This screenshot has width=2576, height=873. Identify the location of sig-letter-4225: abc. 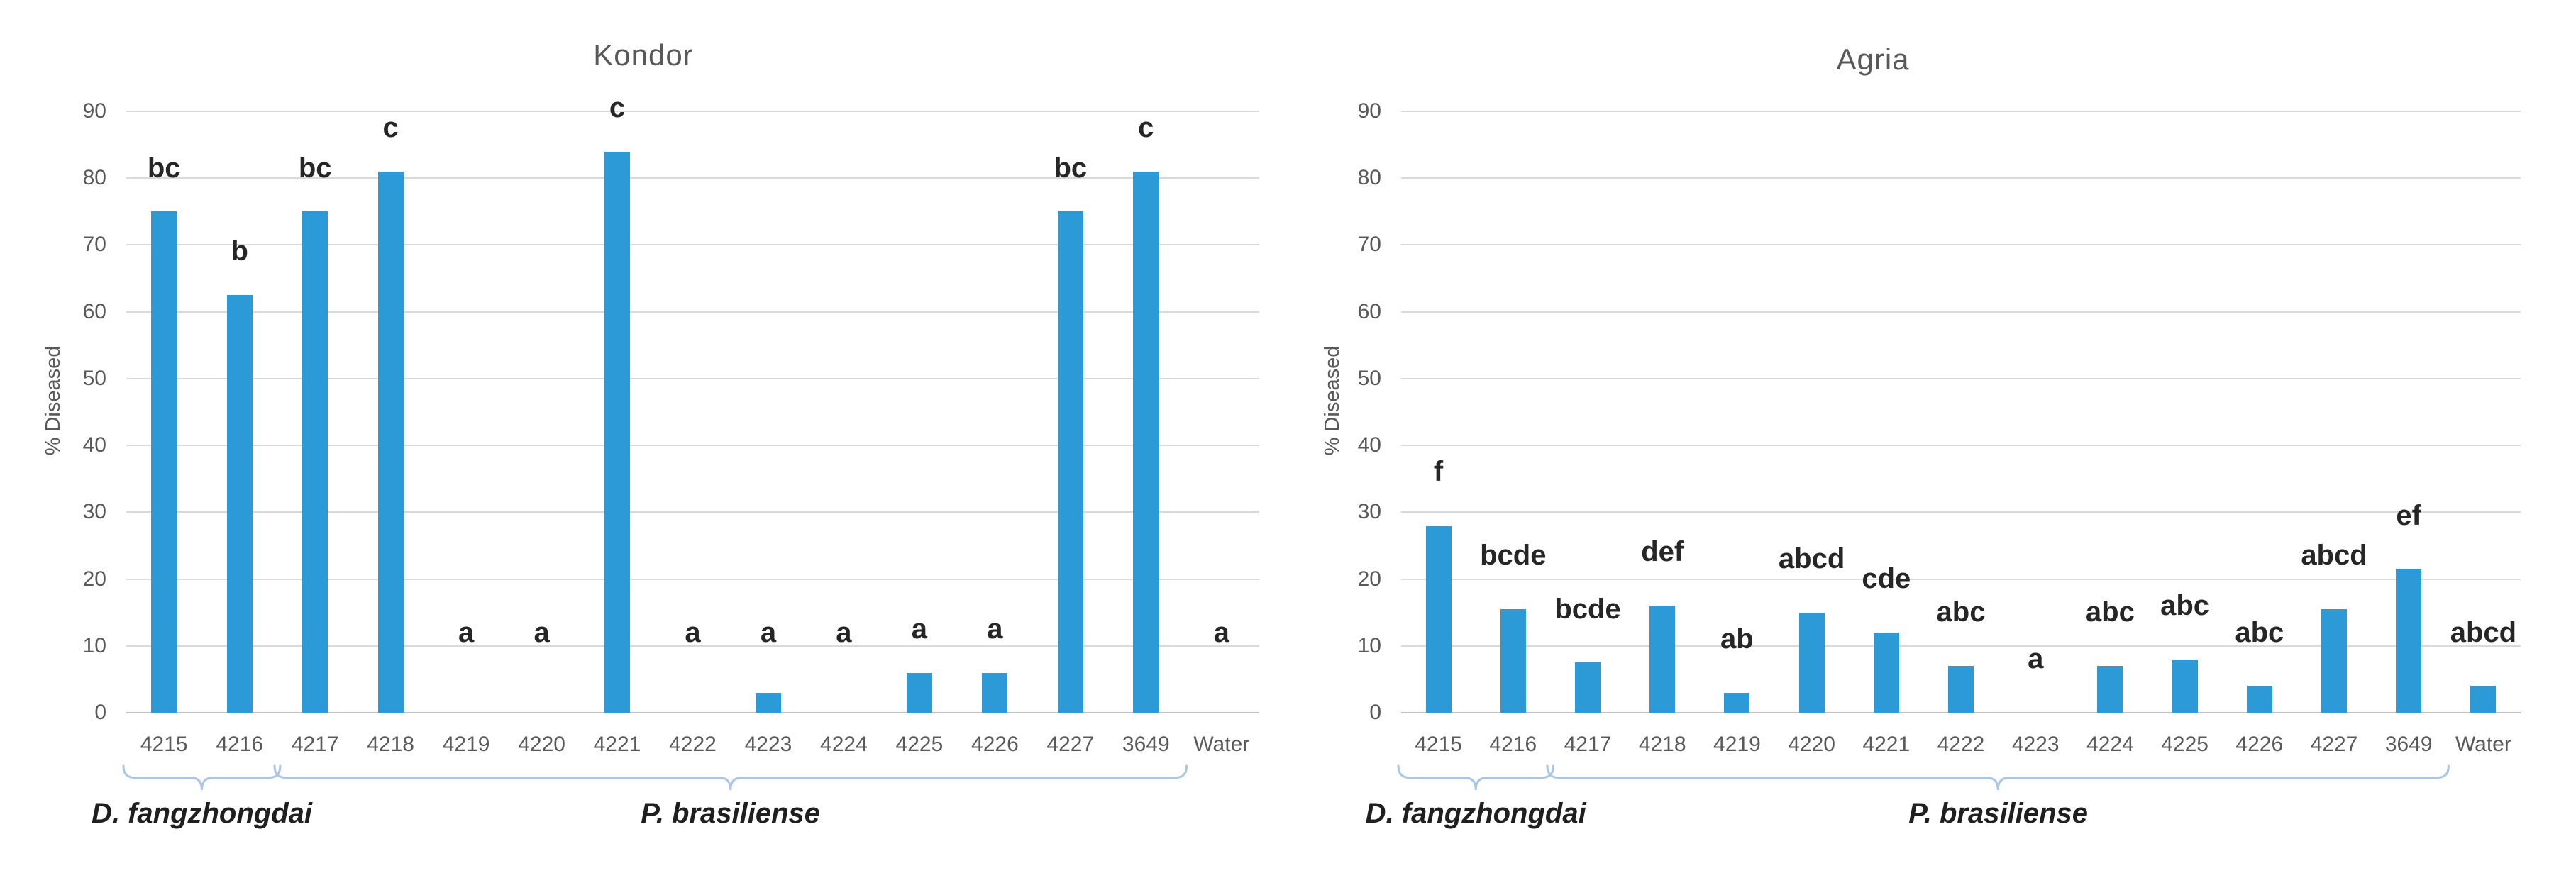
(2185, 605).